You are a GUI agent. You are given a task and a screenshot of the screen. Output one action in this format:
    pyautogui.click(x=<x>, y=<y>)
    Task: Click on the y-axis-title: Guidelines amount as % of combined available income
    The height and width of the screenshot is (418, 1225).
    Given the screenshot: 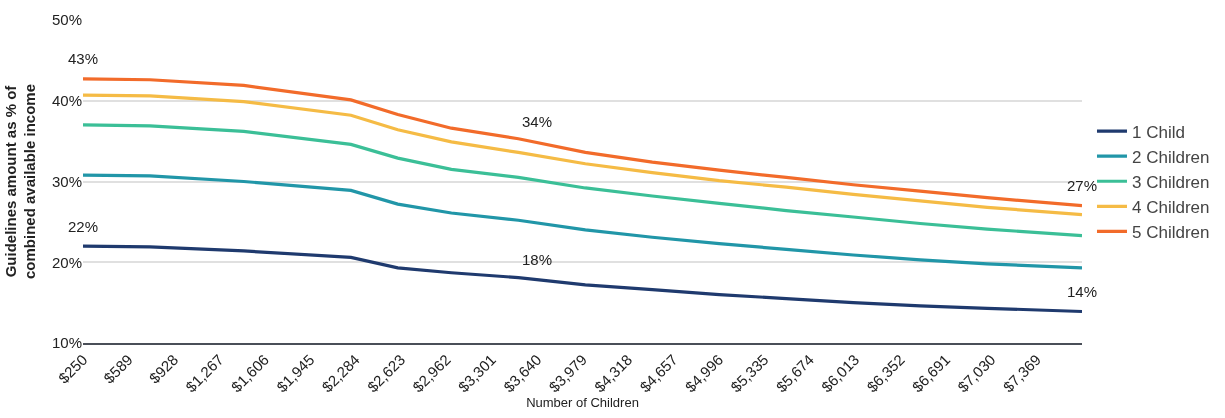 What is the action you would take?
    pyautogui.click(x=20, y=181)
    